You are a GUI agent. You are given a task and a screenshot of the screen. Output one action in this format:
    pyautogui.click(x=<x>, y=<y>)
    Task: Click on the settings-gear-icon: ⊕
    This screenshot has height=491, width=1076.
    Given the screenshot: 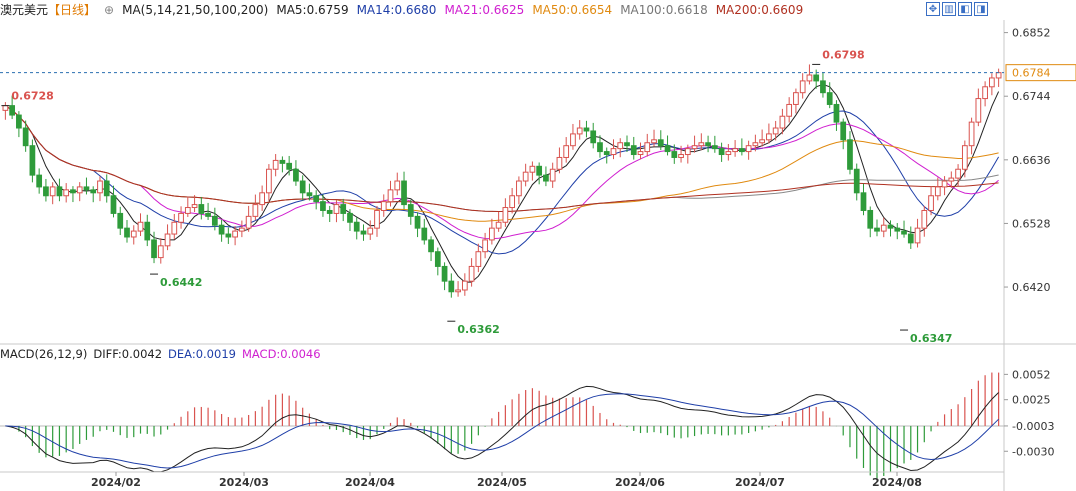 What is the action you would take?
    pyautogui.click(x=109, y=10)
    